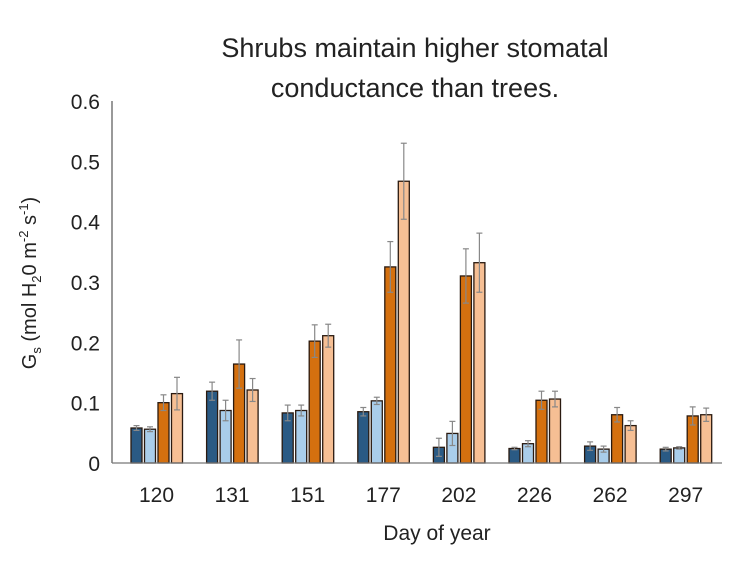 The height and width of the screenshot is (567, 750). I want to click on y-tick-label: 0.5, so click(85, 162).